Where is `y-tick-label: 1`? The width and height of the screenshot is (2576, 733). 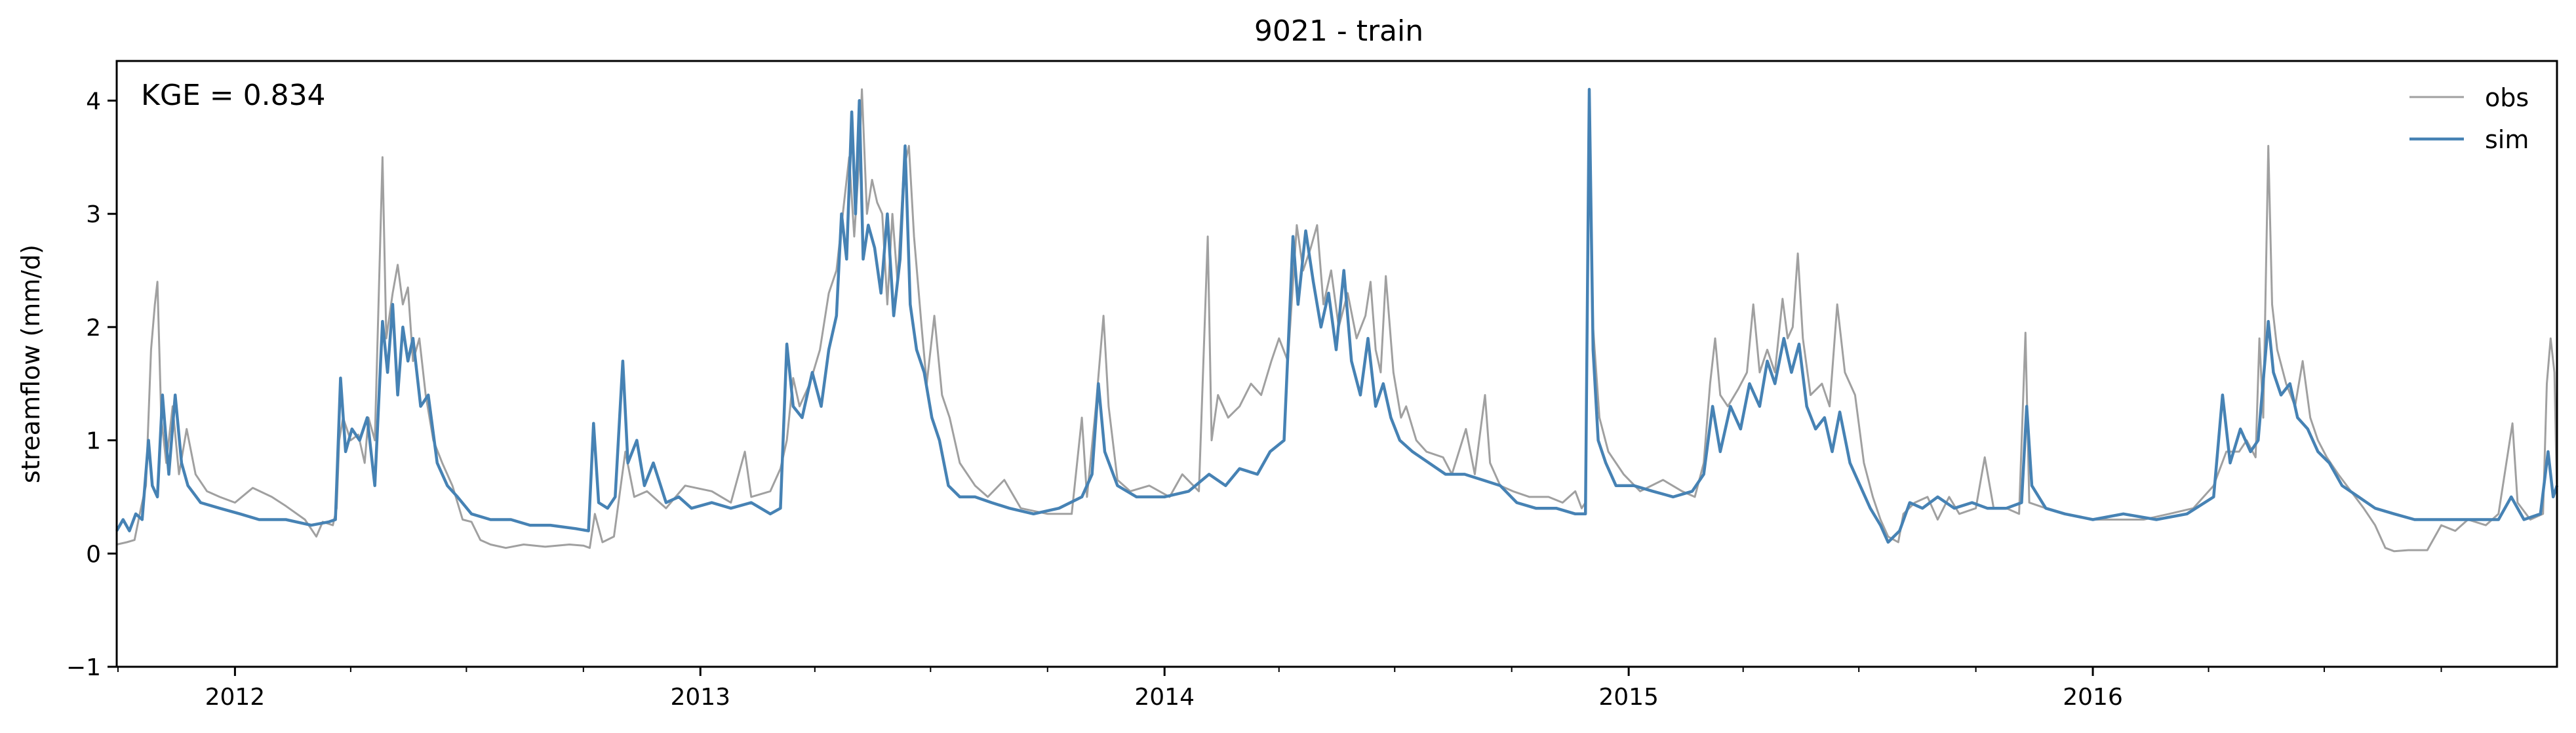 y-tick-label: 1 is located at coordinates (93, 441).